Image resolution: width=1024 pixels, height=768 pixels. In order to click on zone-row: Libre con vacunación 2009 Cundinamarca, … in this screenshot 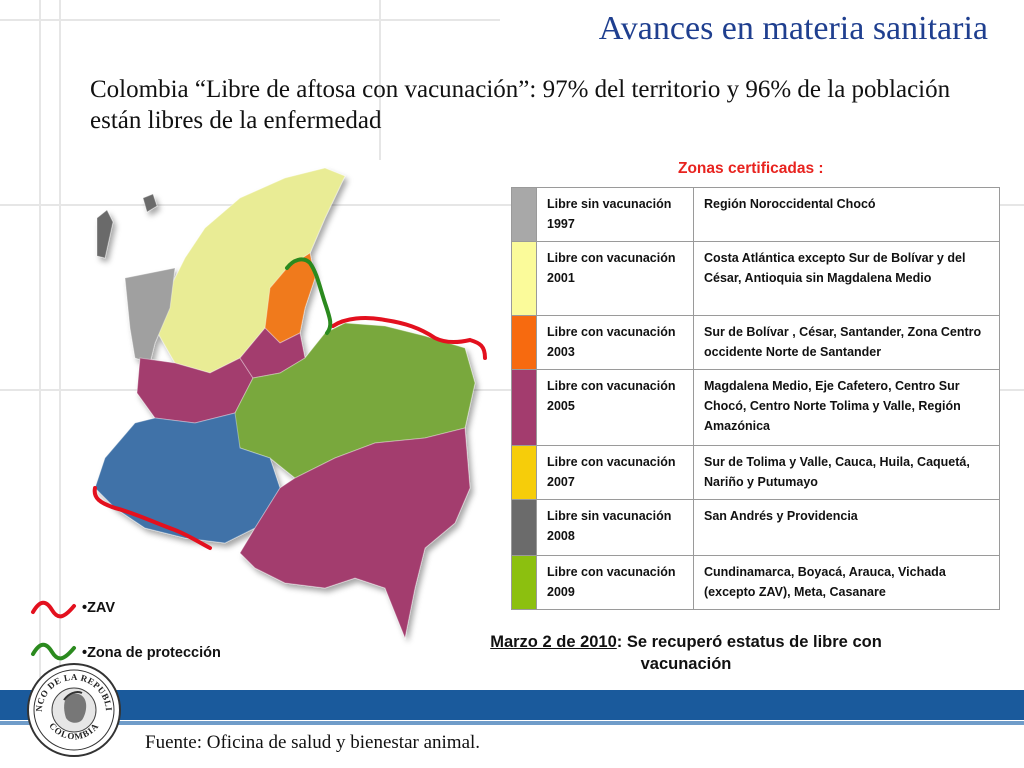, I will do `click(755, 582)`.